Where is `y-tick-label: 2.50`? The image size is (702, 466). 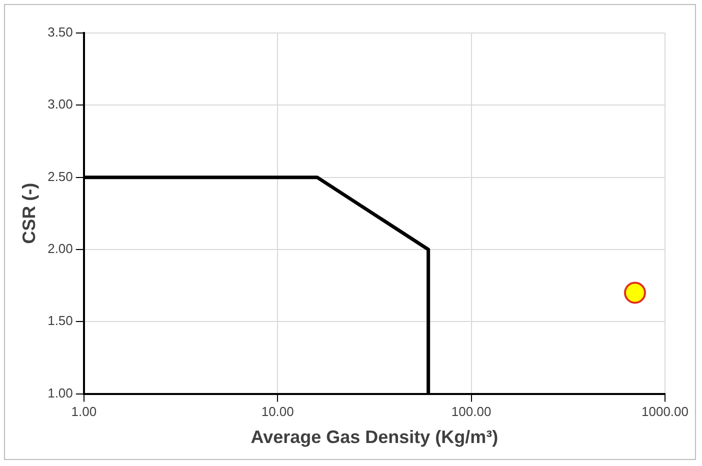
y-tick-label: 2.50 is located at coordinates (60, 176).